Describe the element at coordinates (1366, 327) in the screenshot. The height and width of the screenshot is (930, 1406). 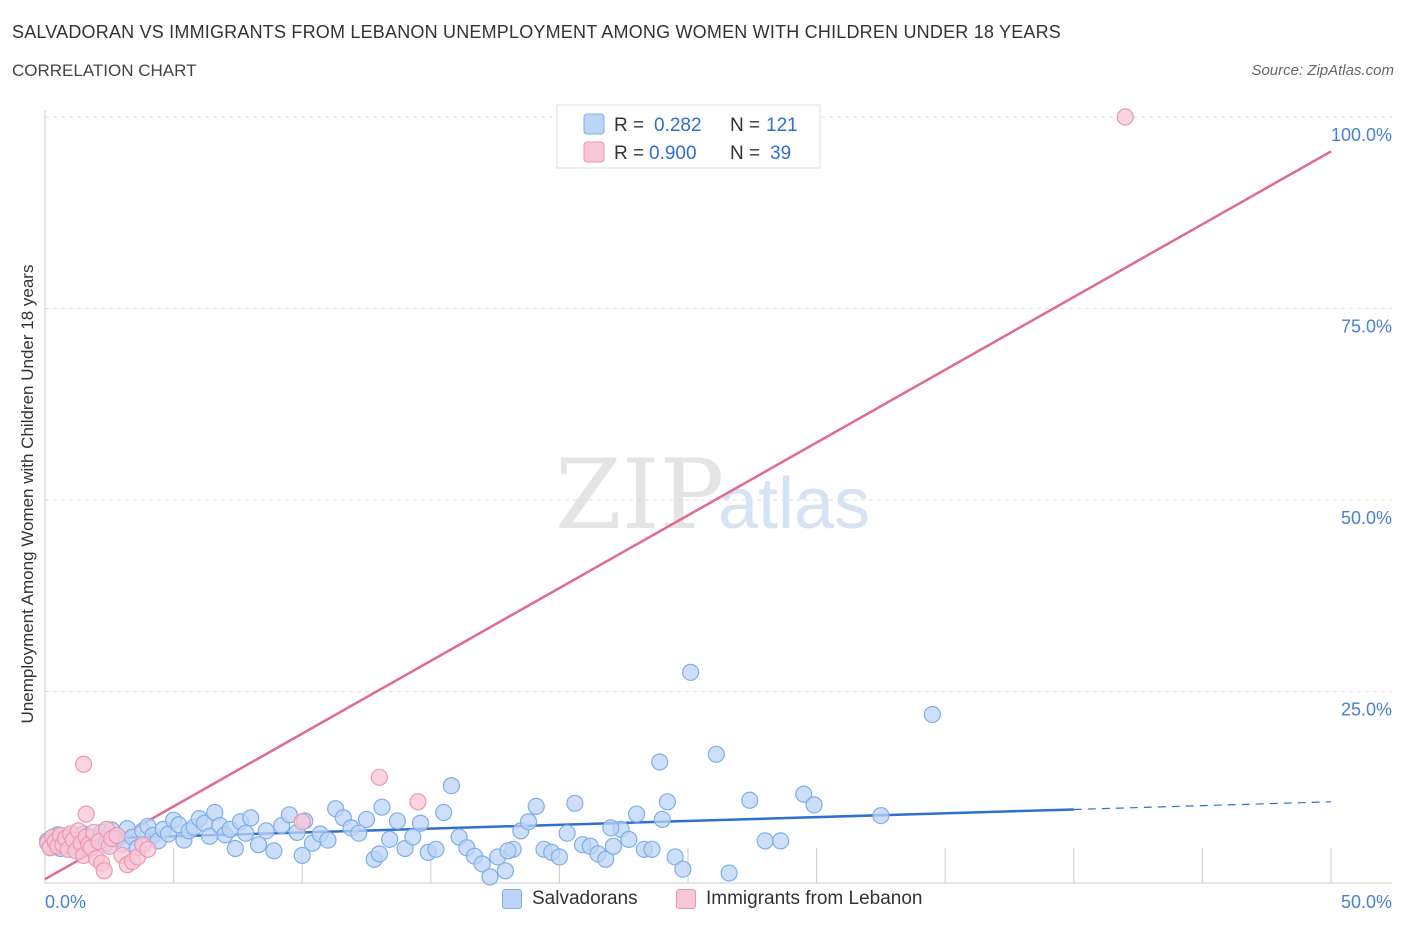
I see `y-tick-label: 75.0%` at that location.